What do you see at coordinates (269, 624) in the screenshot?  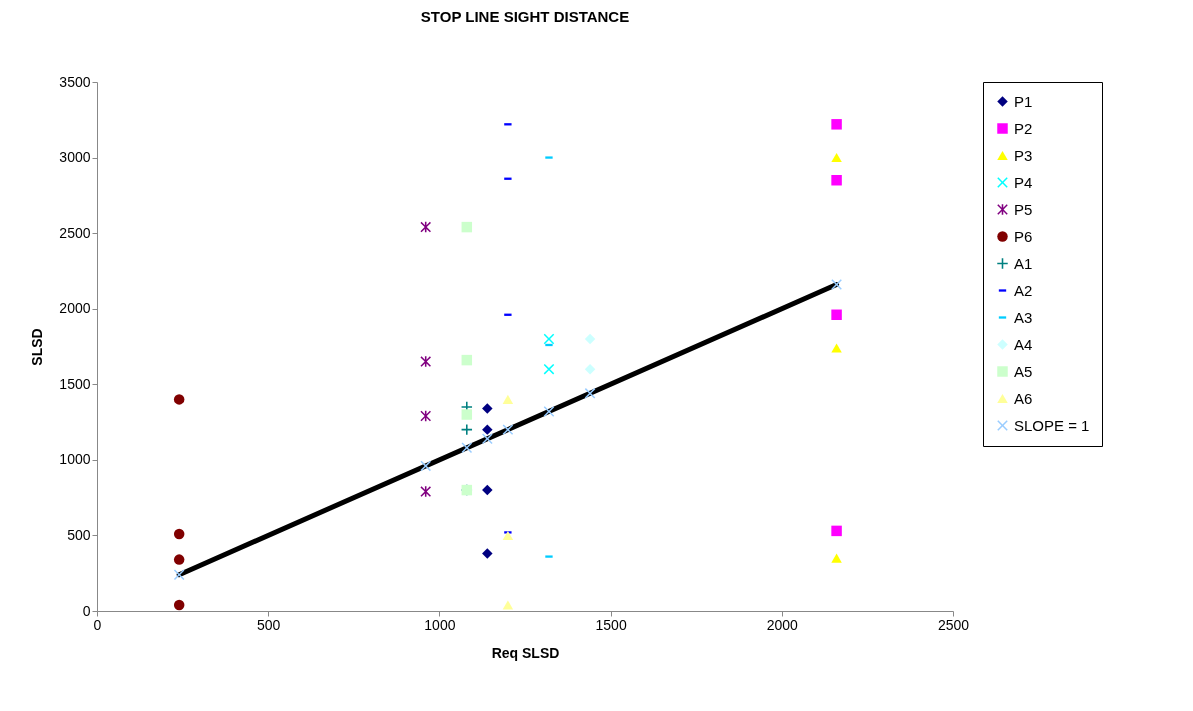 I see `x-tick-label: 500` at bounding box center [269, 624].